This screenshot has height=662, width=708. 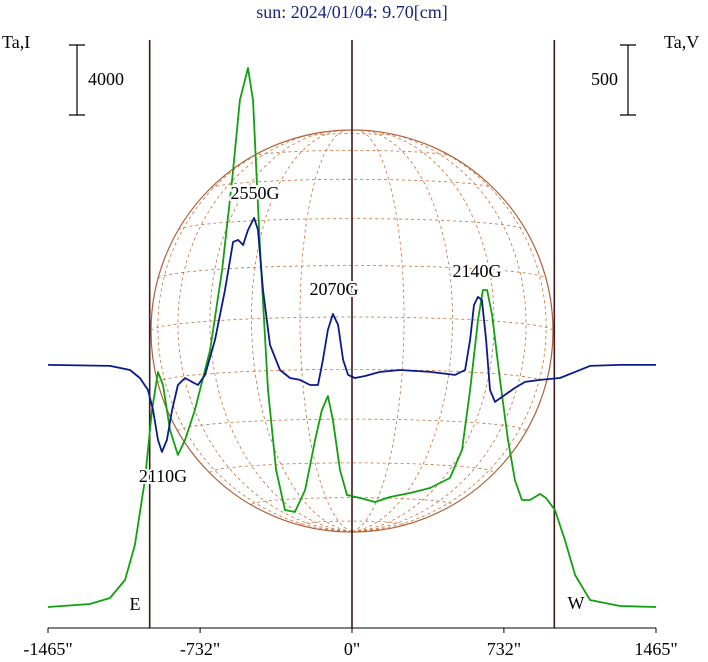 I want to click on y-axis-label: Ta,I, so click(x=16, y=42).